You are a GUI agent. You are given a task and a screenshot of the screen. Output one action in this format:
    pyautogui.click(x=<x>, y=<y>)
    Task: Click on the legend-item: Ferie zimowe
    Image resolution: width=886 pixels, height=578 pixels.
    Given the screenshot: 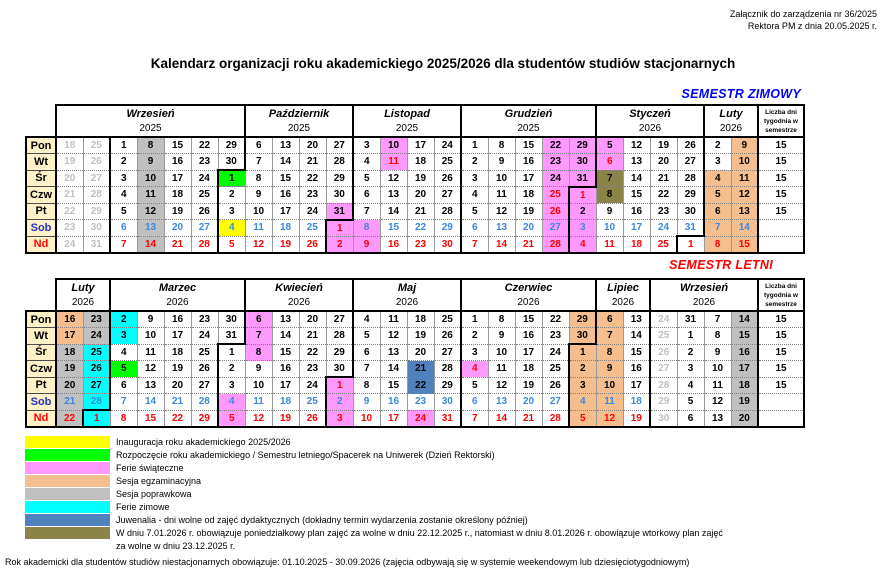 What is the action you would take?
    pyautogui.click(x=374, y=506)
    